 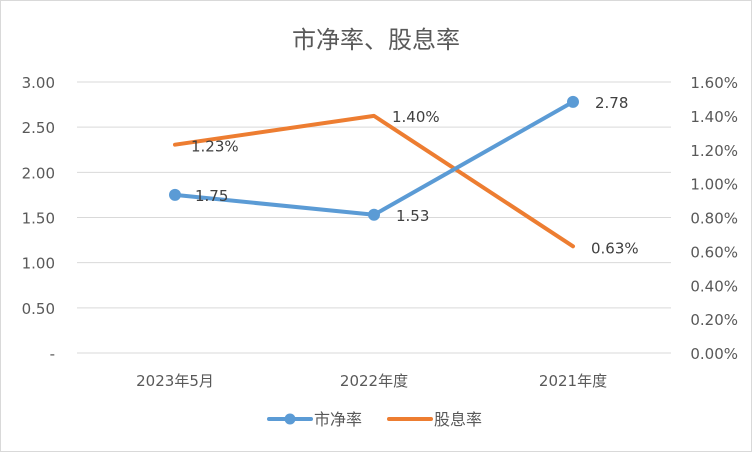 What do you see at coordinates (376, 40) in the screenshot?
I see `chart-title: 市净率、股息率` at bounding box center [376, 40].